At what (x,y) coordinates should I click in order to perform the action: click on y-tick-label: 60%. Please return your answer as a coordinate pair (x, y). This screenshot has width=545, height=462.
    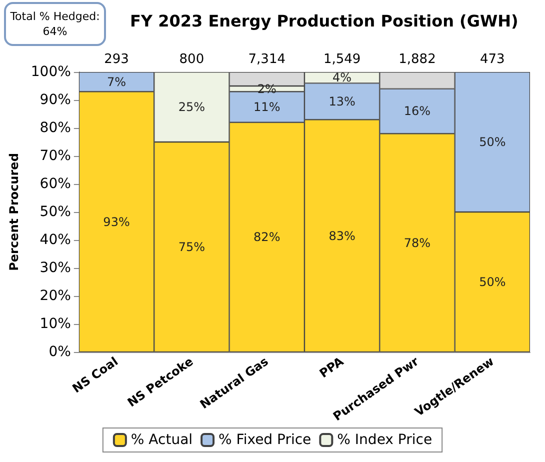
    Looking at the image, I should click on (55, 184).